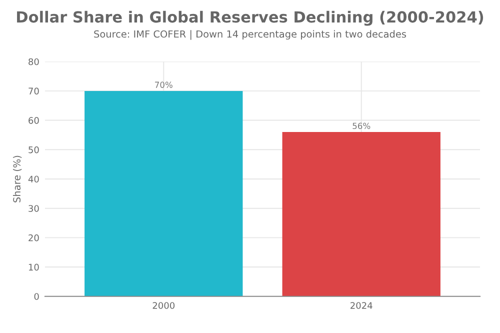 This screenshot has width=500, height=333. Describe the element at coordinates (361, 305) in the screenshot. I see `x-tick-label: 2024` at that location.